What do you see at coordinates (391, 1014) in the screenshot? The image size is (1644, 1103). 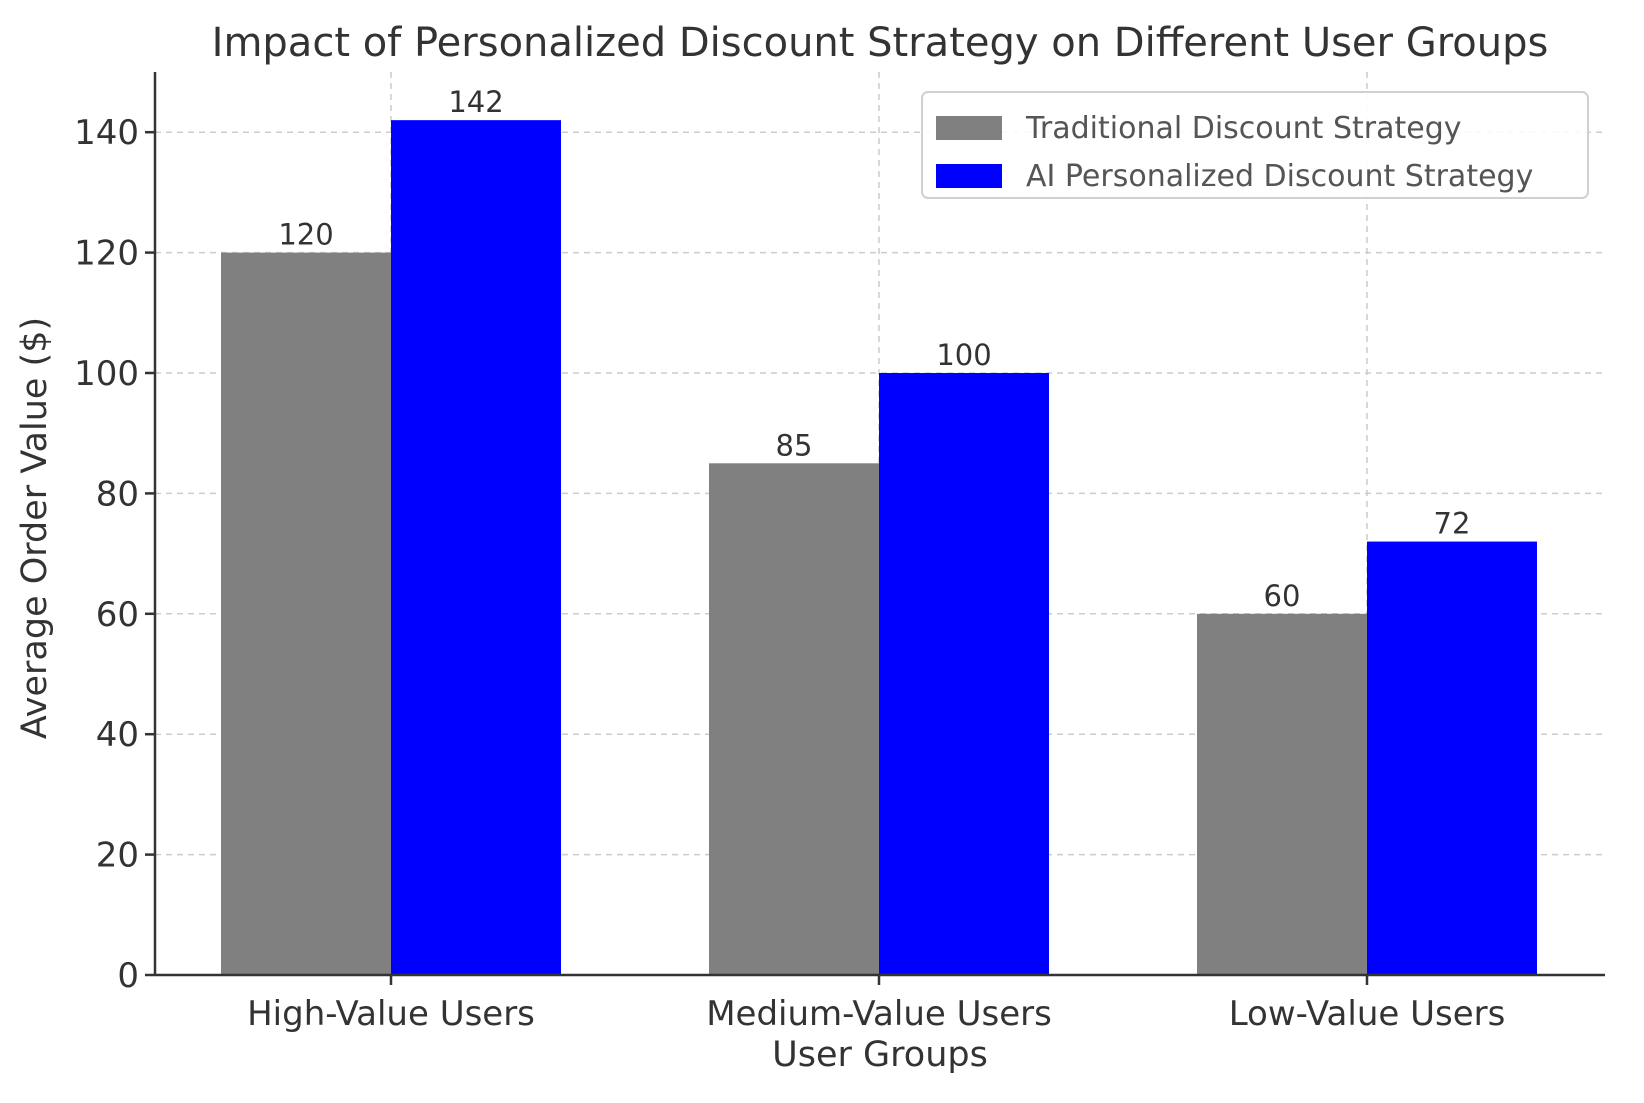 I see `x-tick-label: High-Value Users` at bounding box center [391, 1014].